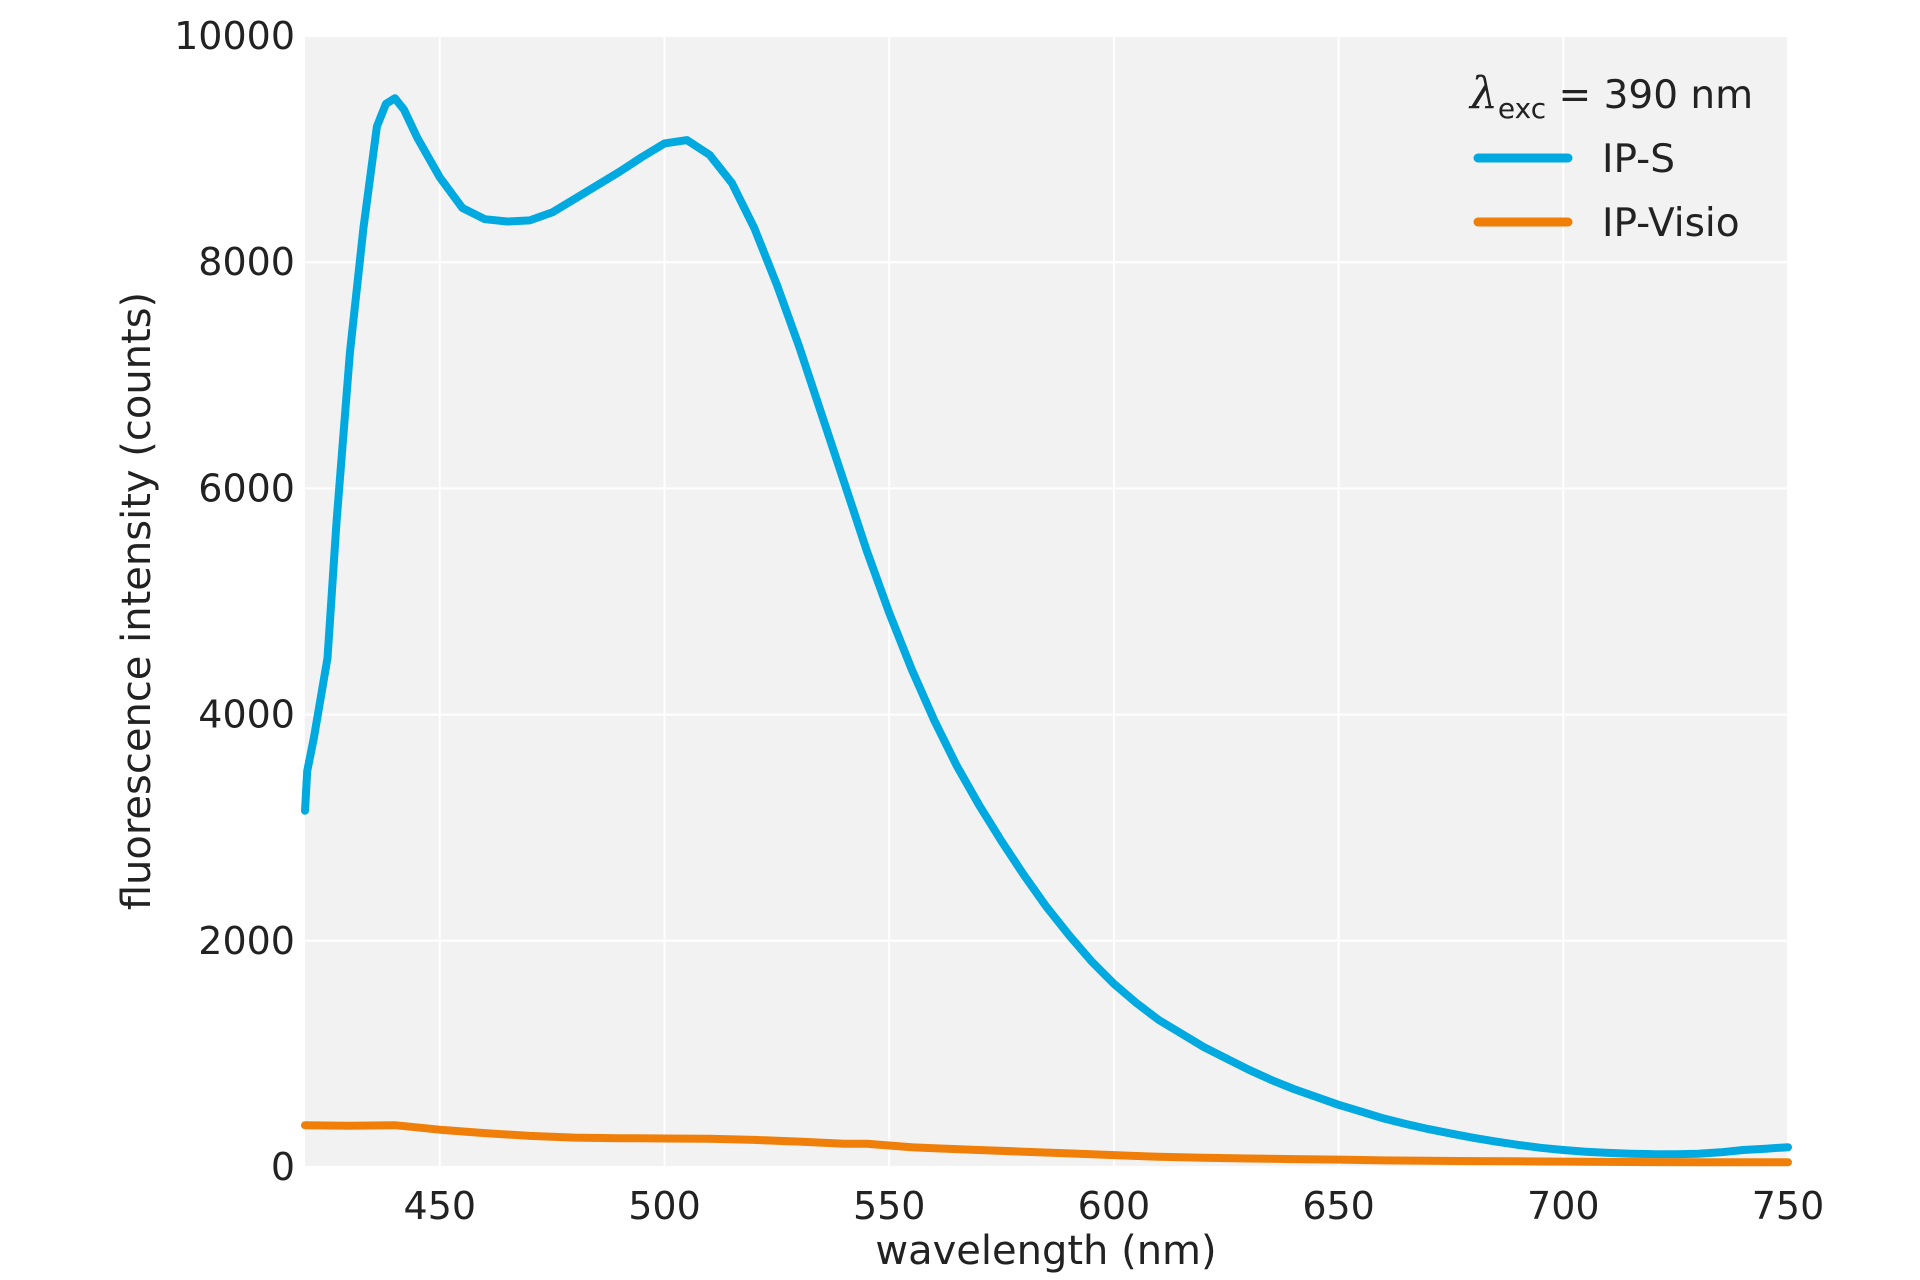 The height and width of the screenshot is (1280, 1920). What do you see at coordinates (234, 36) in the screenshot?
I see `y-tick-label: 10000` at bounding box center [234, 36].